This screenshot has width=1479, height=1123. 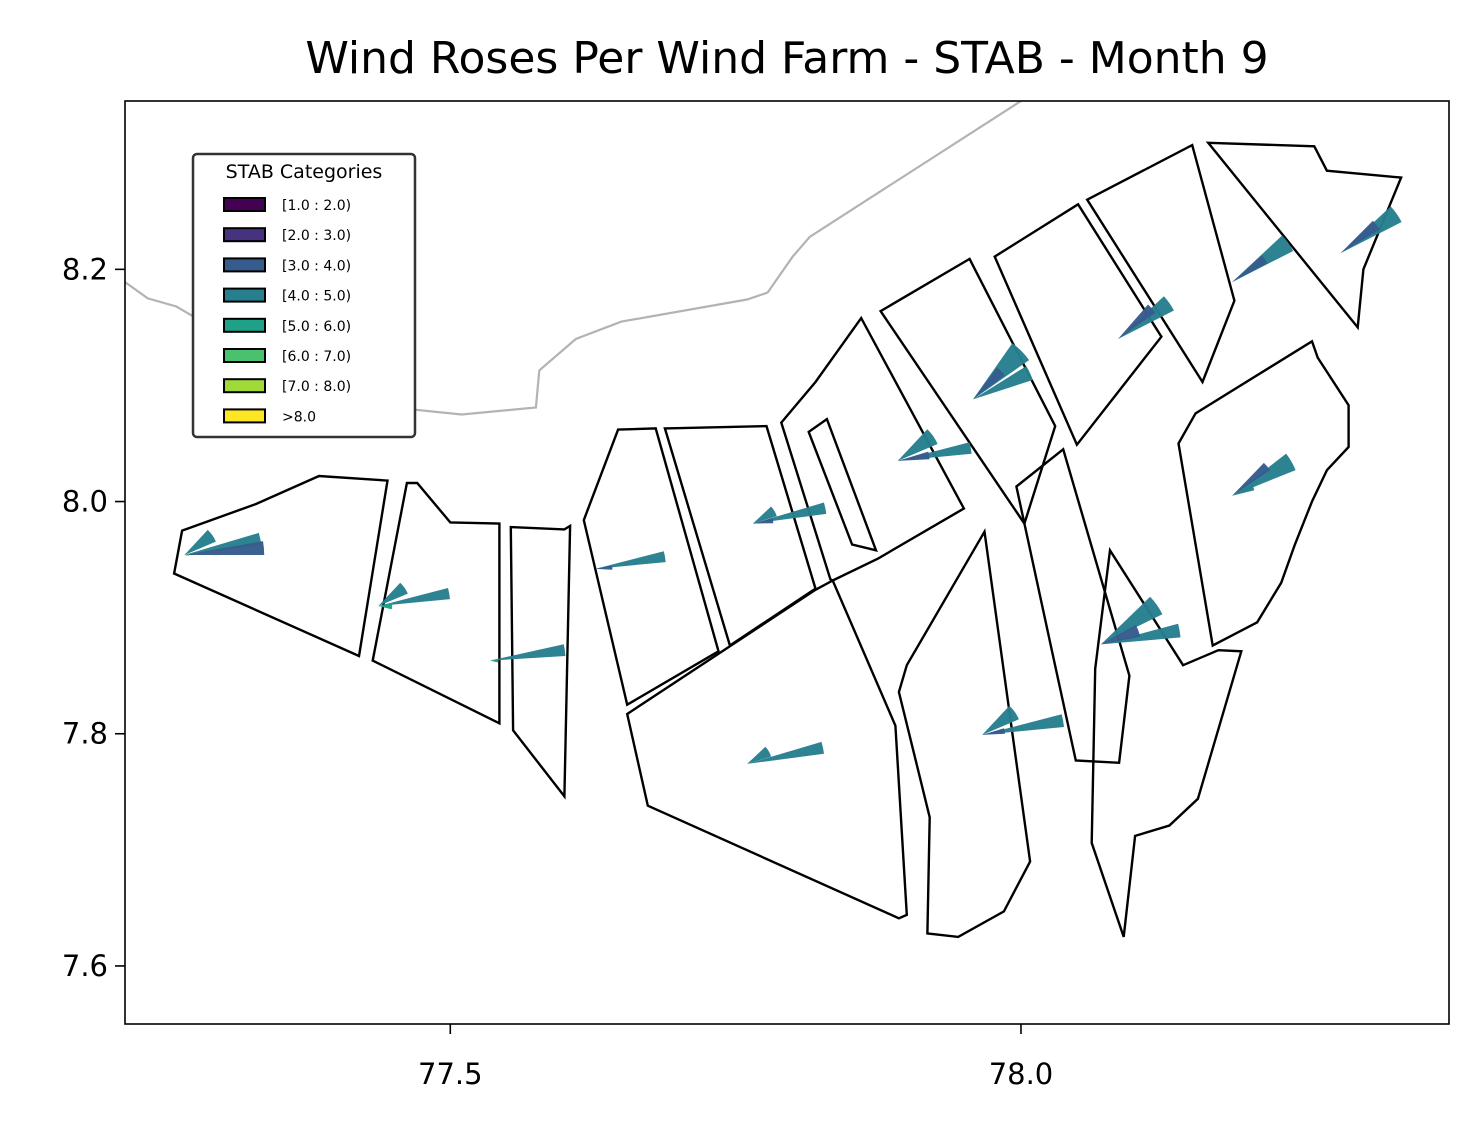 What do you see at coordinates (316, 387) in the screenshot?
I see `legend-label: [7.0 : 8.0)` at bounding box center [316, 387].